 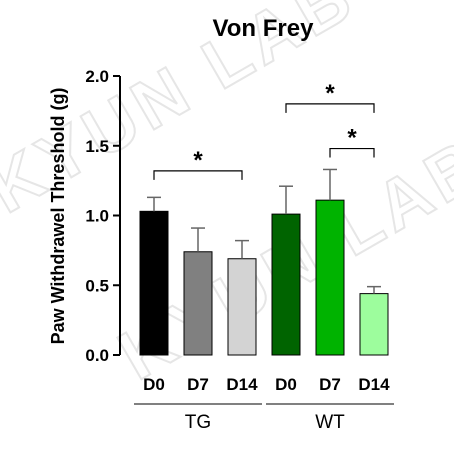 What do you see at coordinates (58, 216) in the screenshot?
I see `y-axis-label: Paw Withdrawel Threshold (g)` at bounding box center [58, 216].